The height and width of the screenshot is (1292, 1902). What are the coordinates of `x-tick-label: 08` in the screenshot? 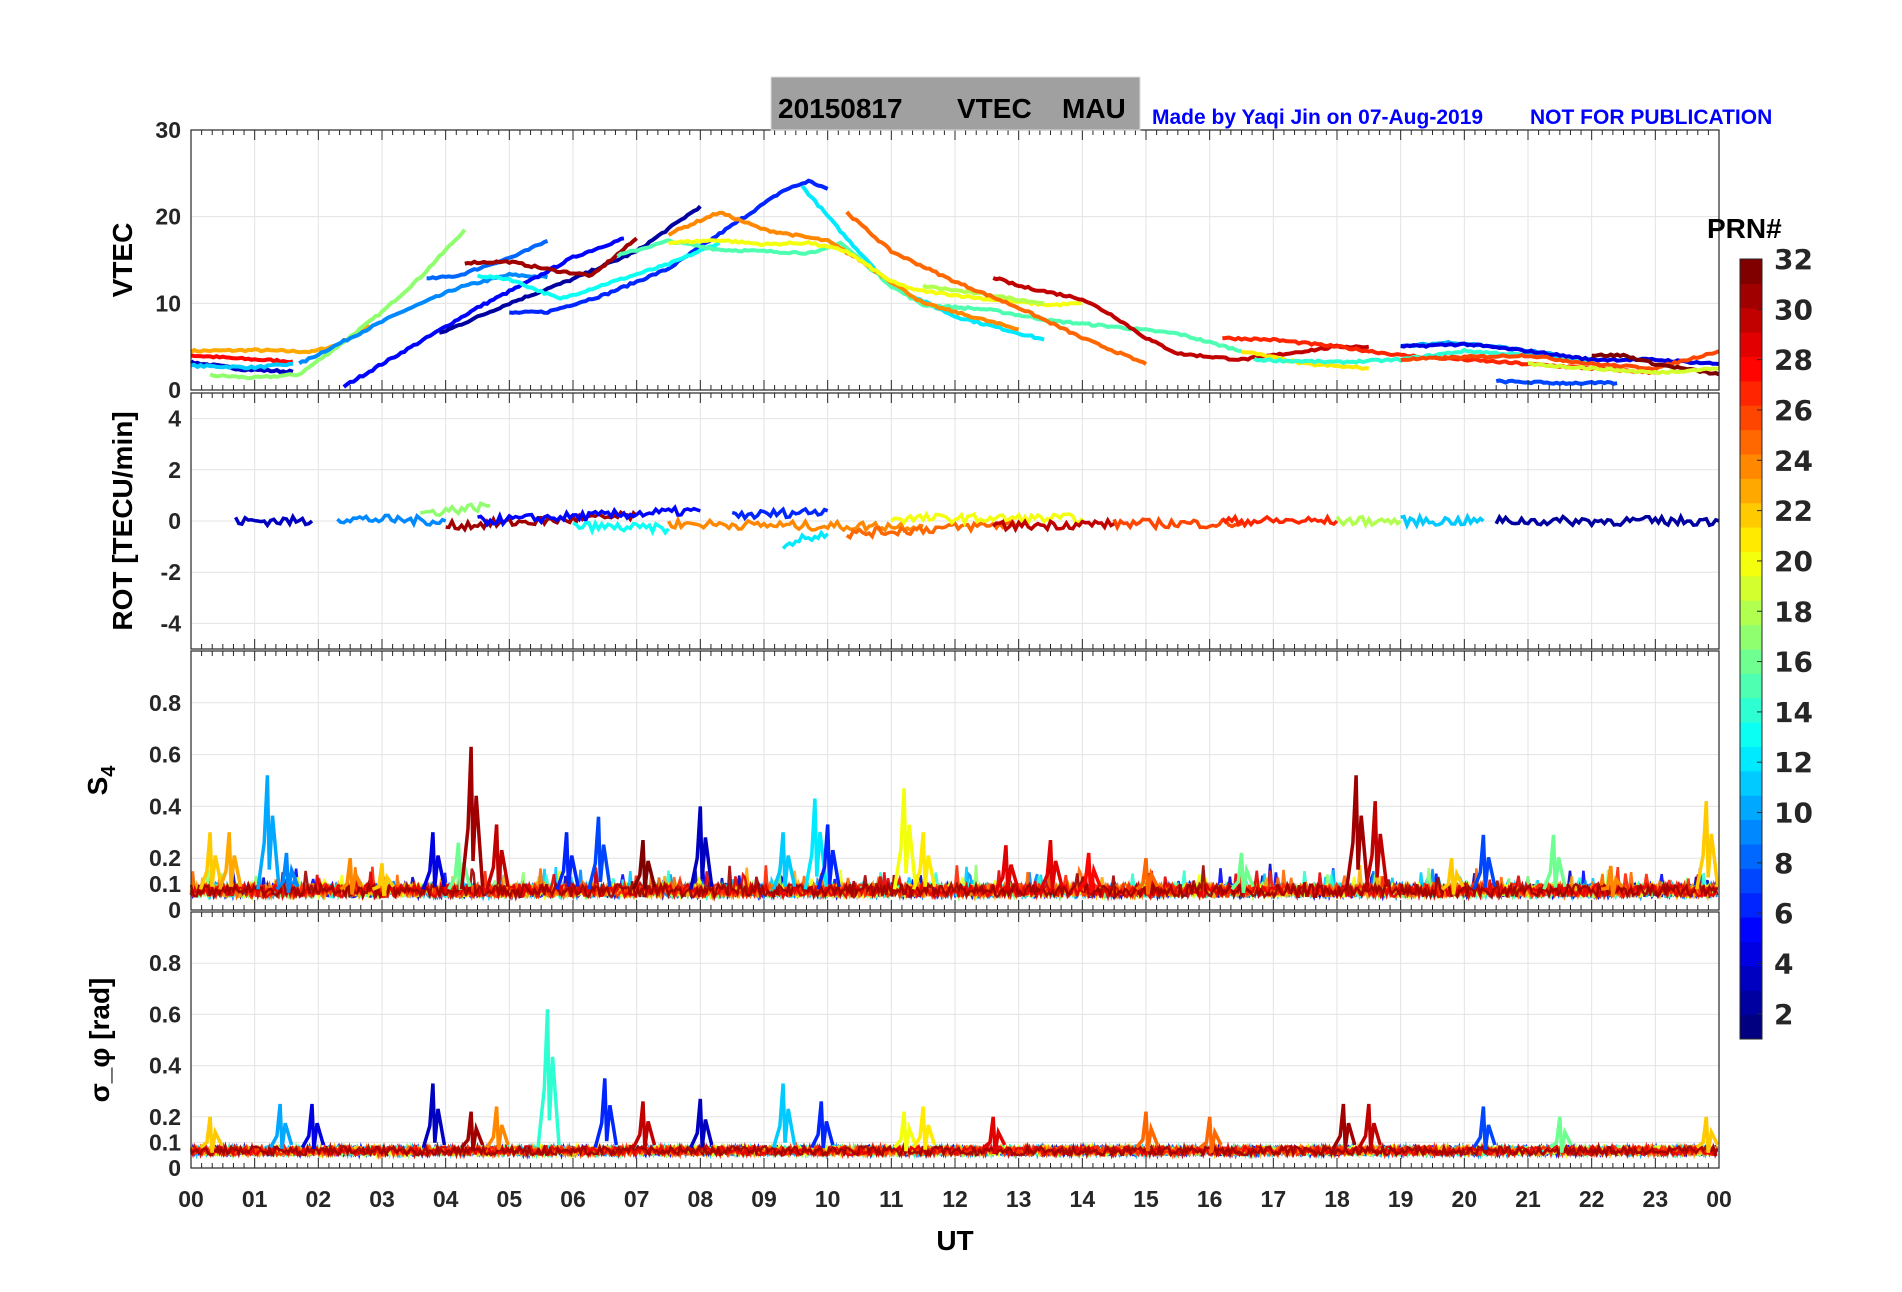 It's located at (701, 1199).